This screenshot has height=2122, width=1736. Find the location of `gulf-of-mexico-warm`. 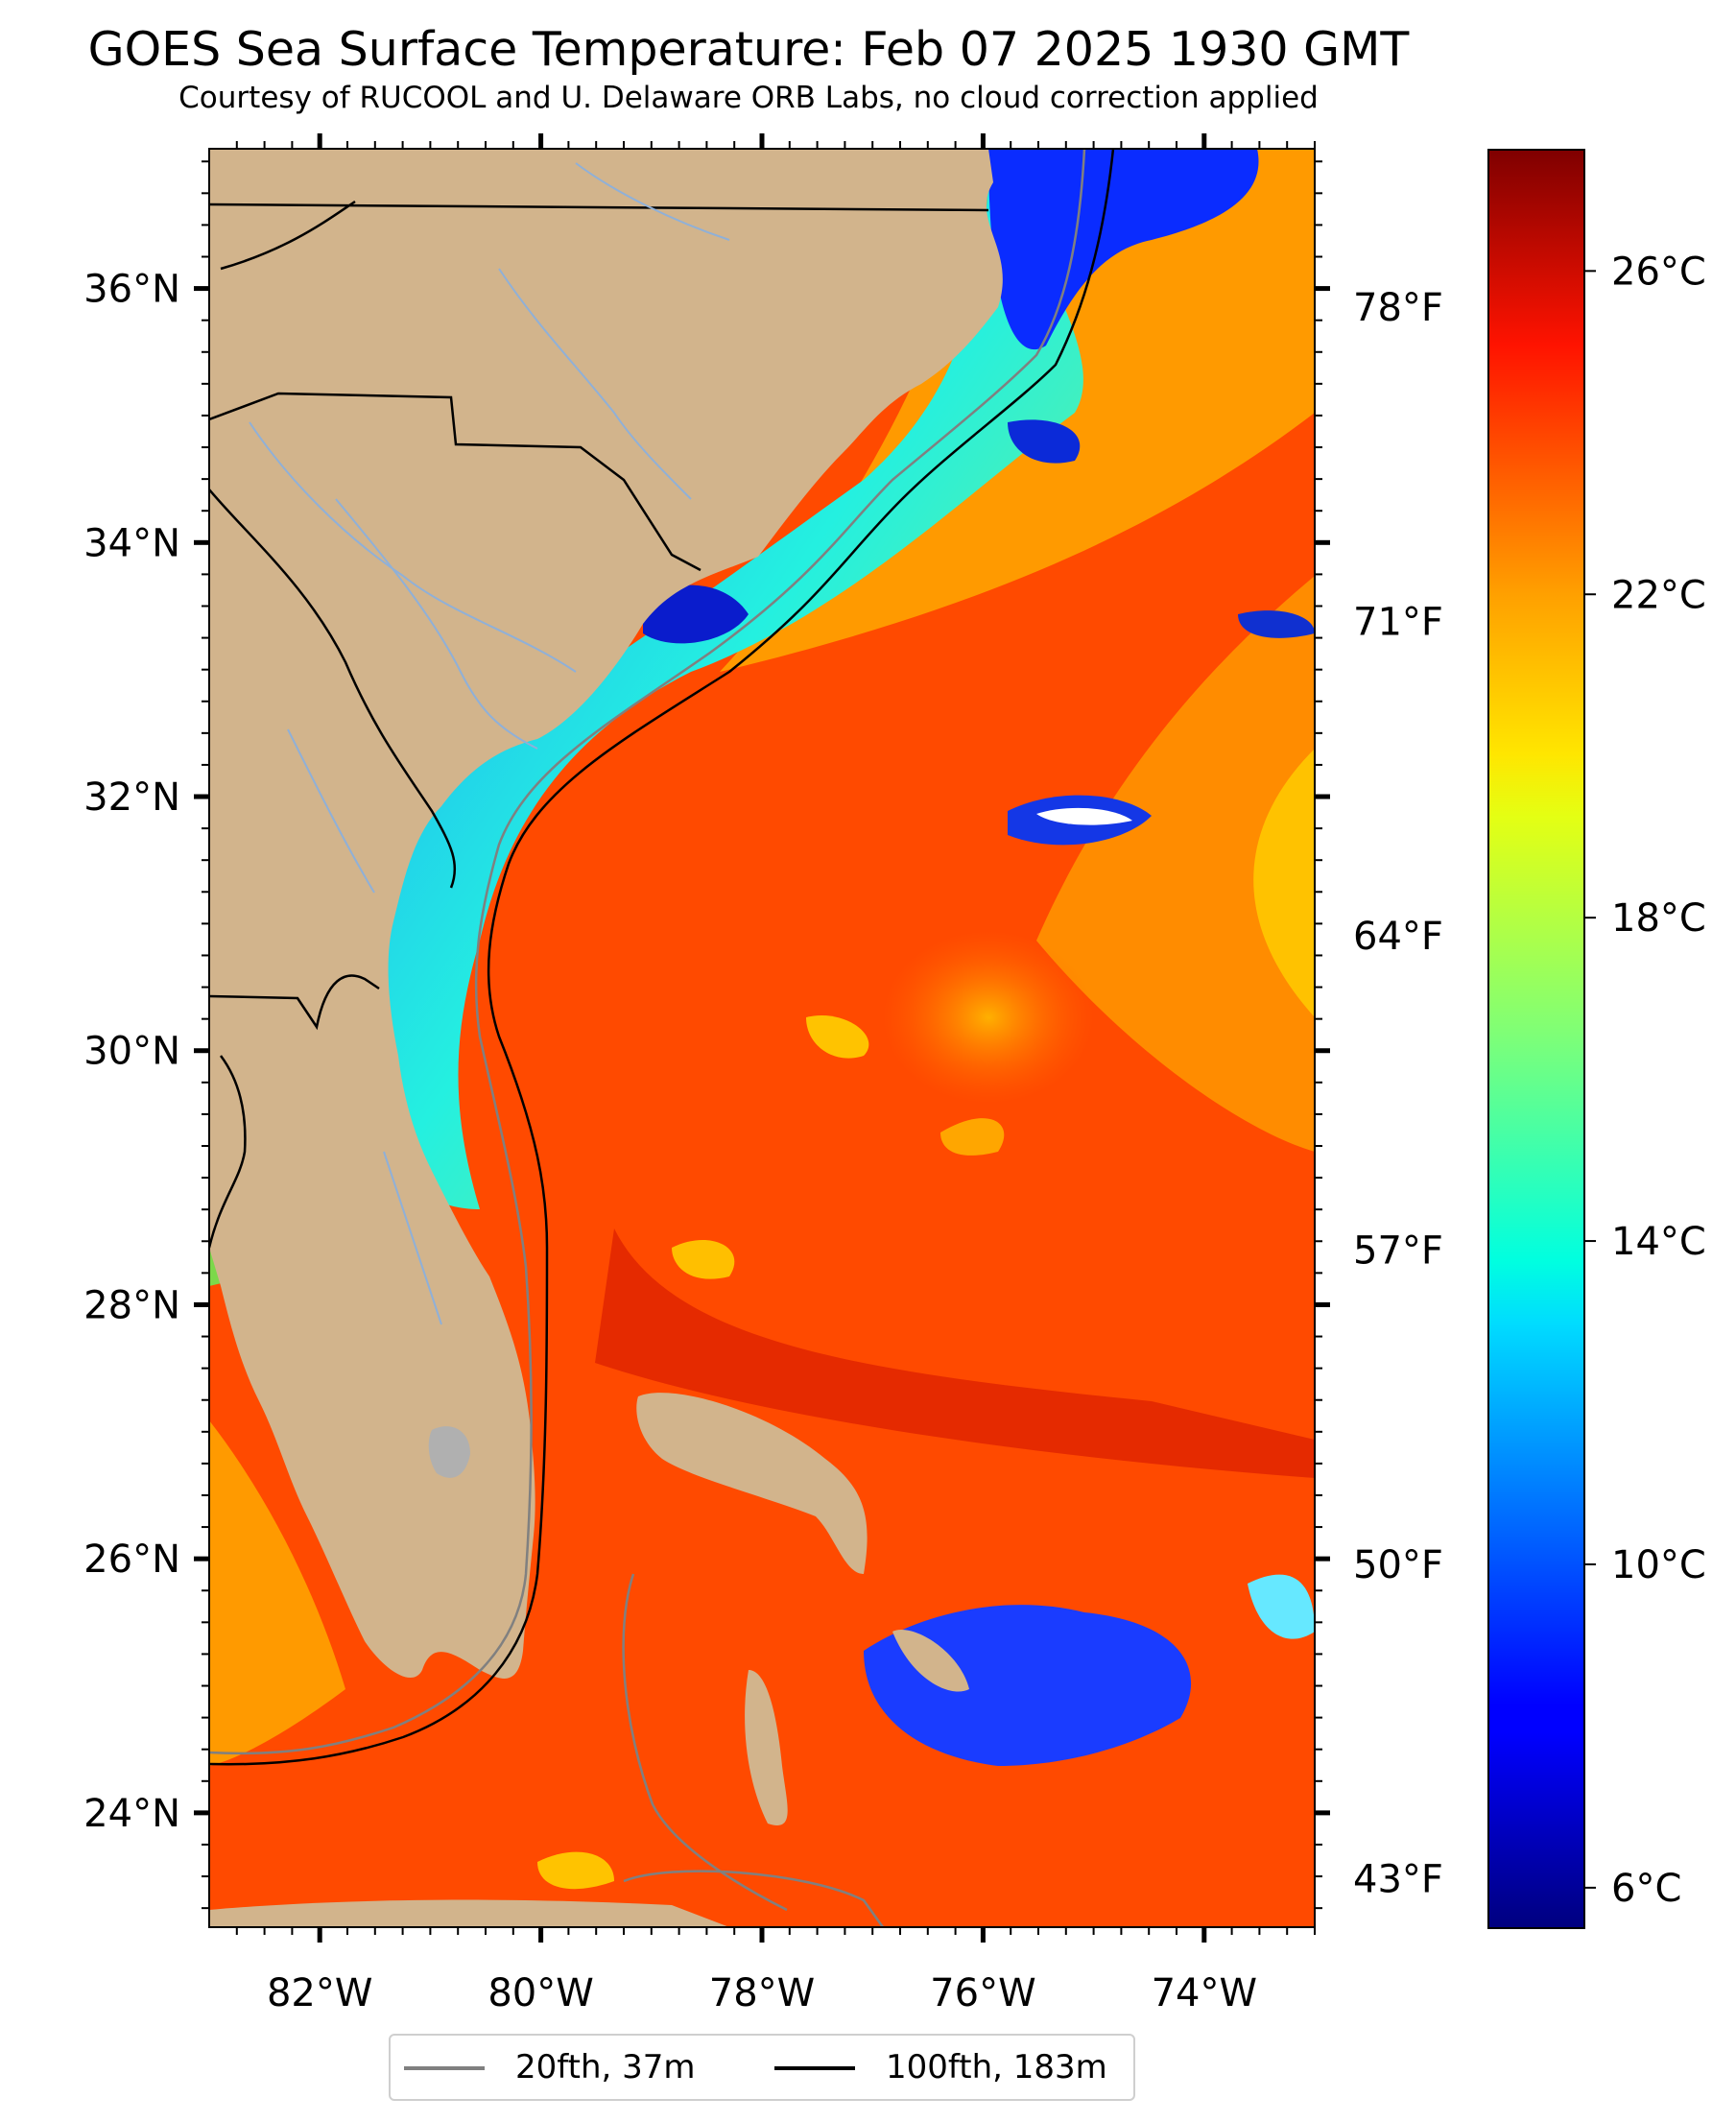

gulf-of-mexico-warm is located at coordinates (277, 1593).